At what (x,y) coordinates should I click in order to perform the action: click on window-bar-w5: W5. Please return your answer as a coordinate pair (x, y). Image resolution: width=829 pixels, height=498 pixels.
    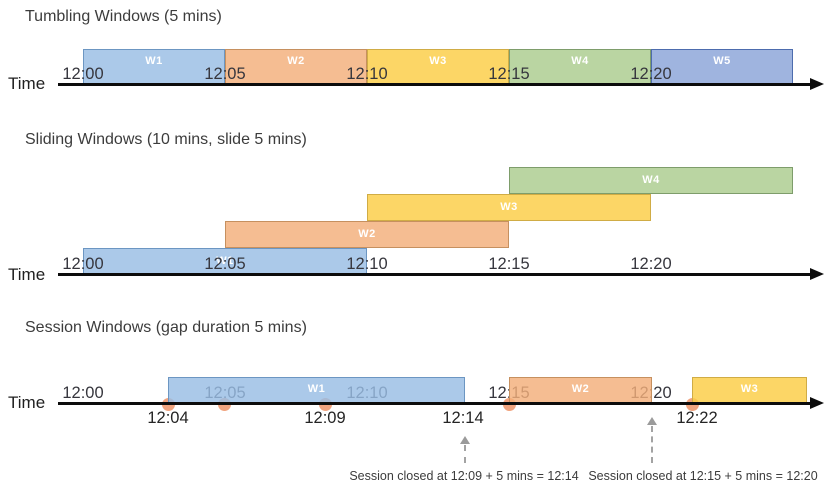
    Looking at the image, I should click on (722, 66).